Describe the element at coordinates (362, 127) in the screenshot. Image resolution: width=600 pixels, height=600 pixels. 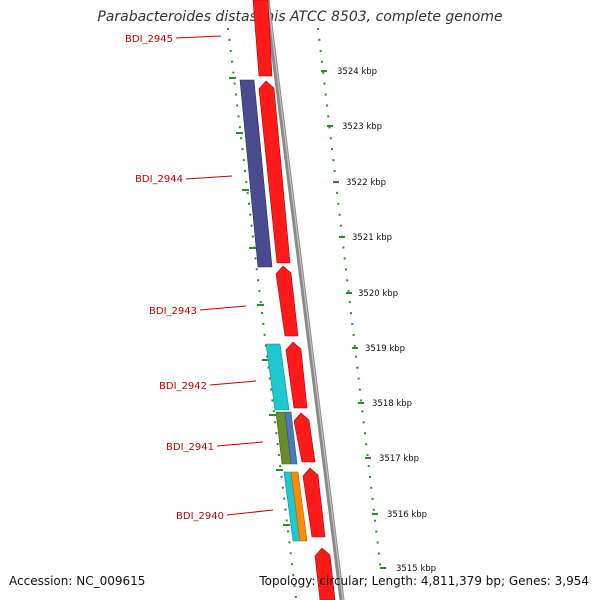
I see `scale-label: 3523 kbp` at that location.